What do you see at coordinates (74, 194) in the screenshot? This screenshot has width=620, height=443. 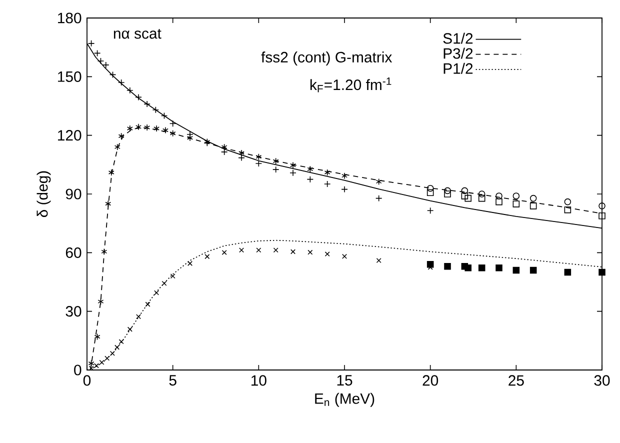 I see `y-tick-label: 90` at bounding box center [74, 194].